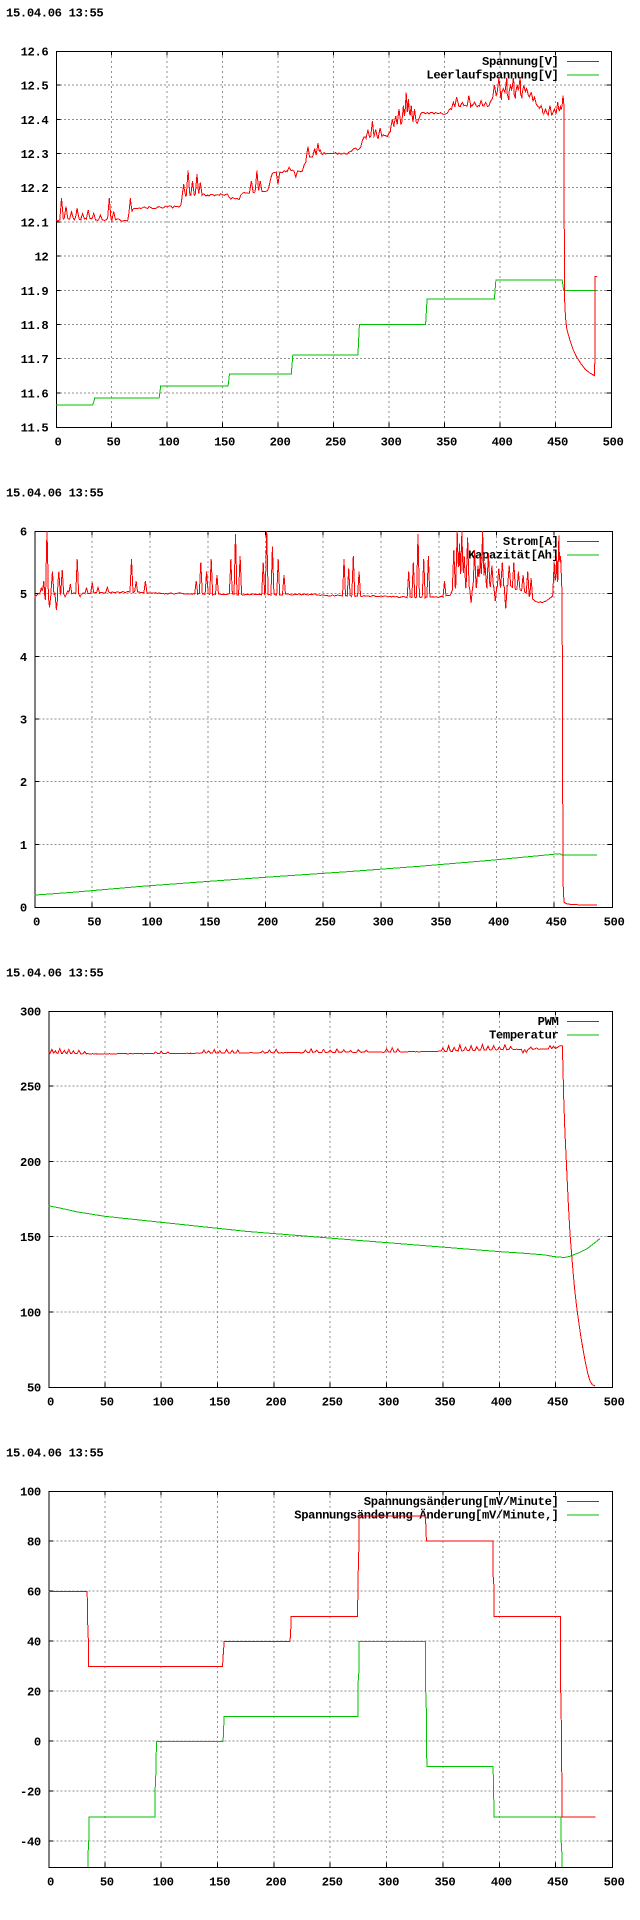 The height and width of the screenshot is (1920, 640). What do you see at coordinates (34, 1643) in the screenshot?
I see `svg-text: 40` at bounding box center [34, 1643].